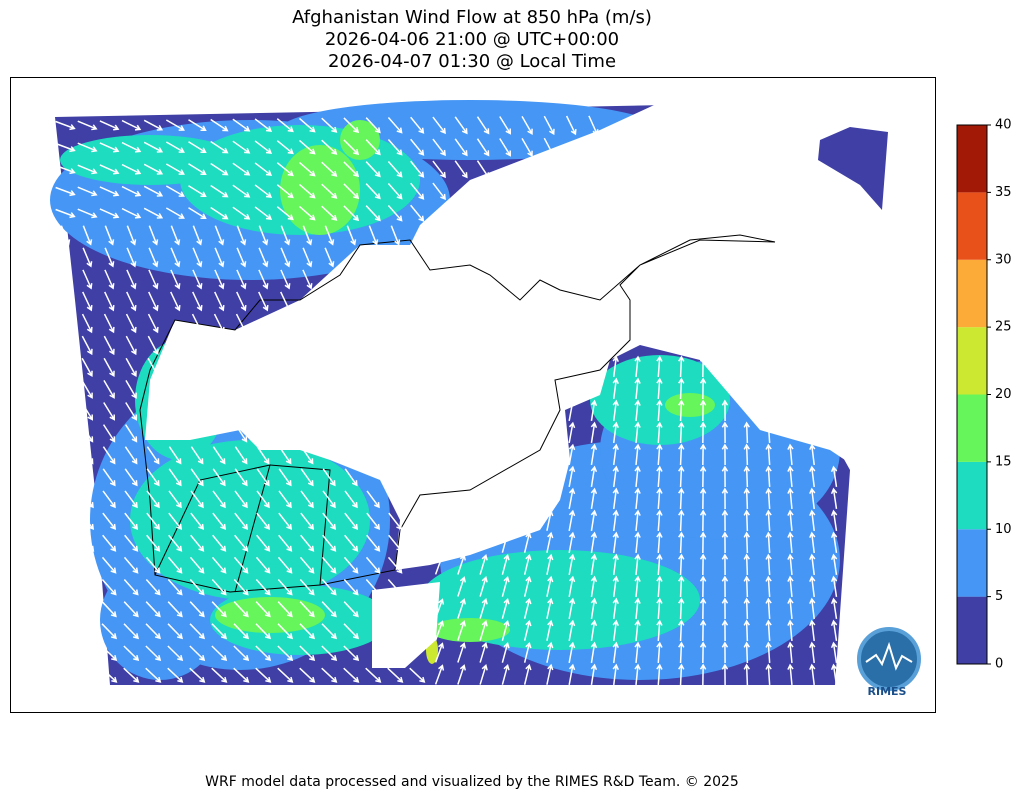 Image resolution: width=1021 pixels, height=803 pixels. Describe the element at coordinates (406, 625) in the screenshot. I see `no-data-area` at that location.